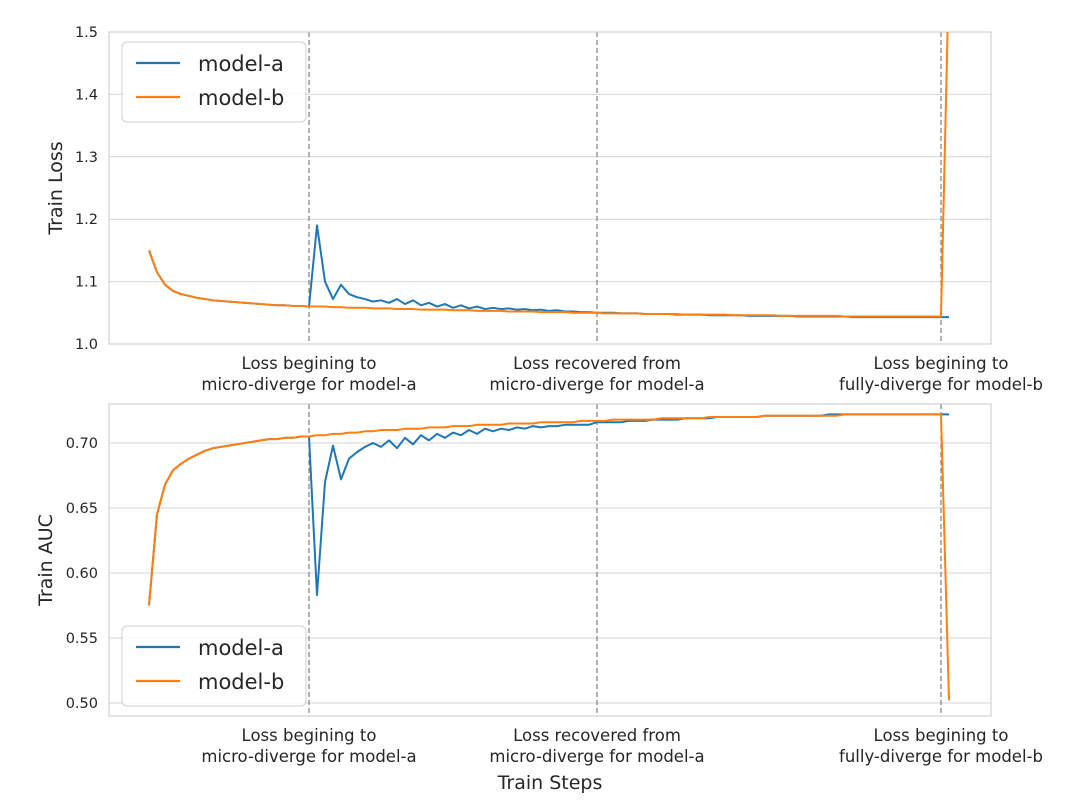  What do you see at coordinates (86, 283) in the screenshot?
I see `y-tick-label: 1.1` at bounding box center [86, 283].